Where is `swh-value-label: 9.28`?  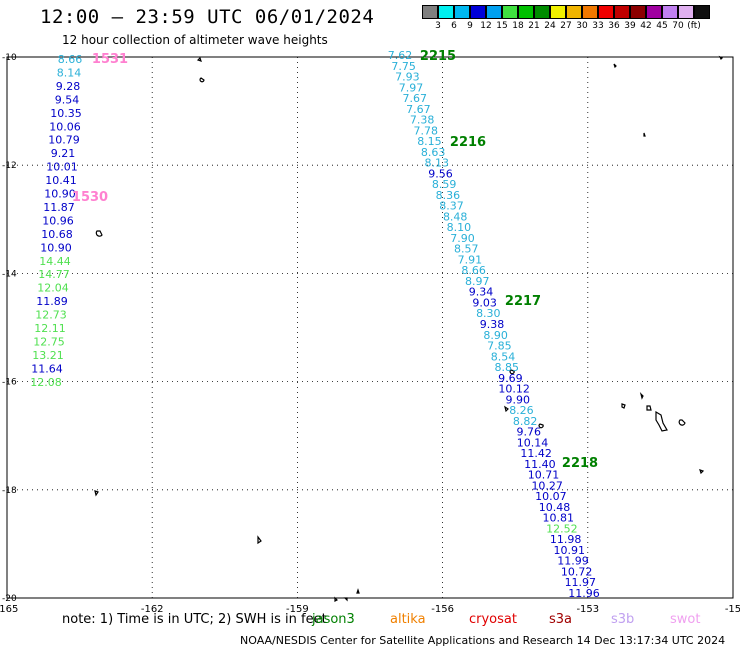 swh-value-label: 9.28 is located at coordinates (68, 86).